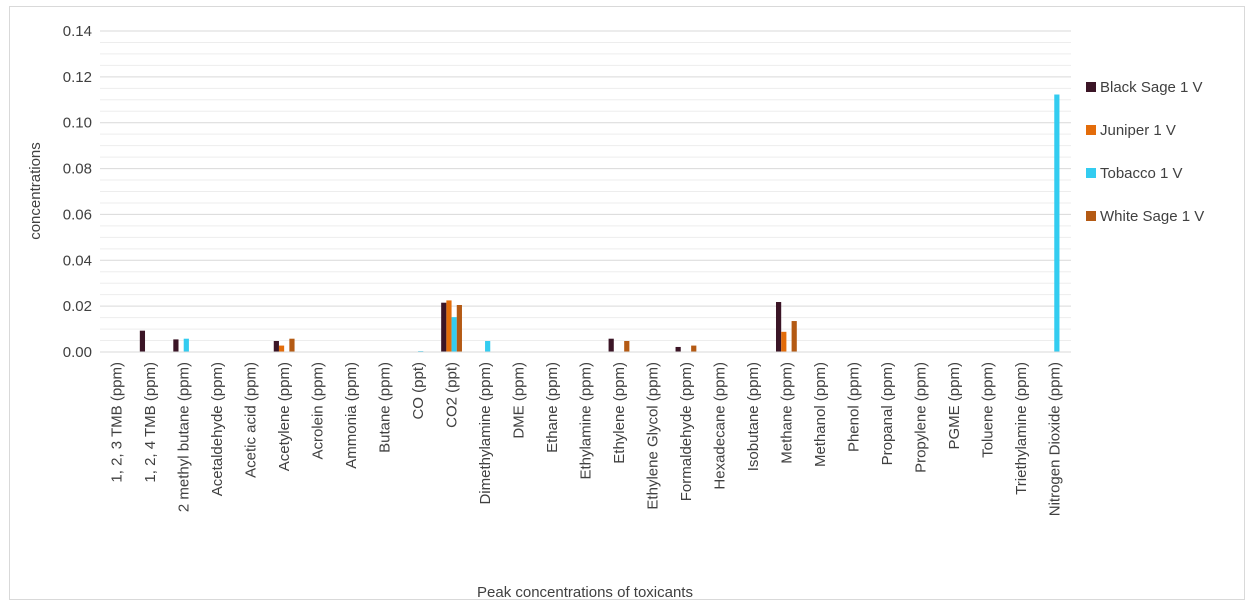 This screenshot has height=605, width=1252. Describe the element at coordinates (77, 352) in the screenshot. I see `y-tick-label: 0.00` at that location.